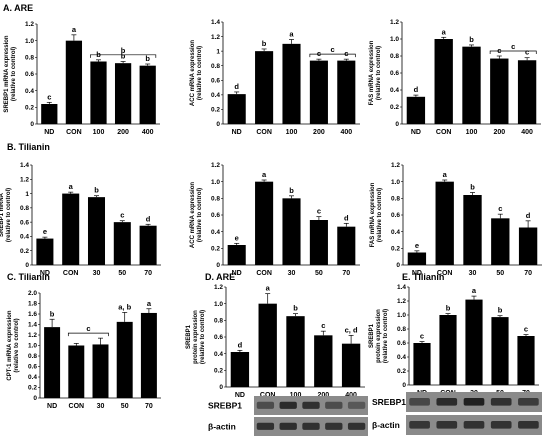 Image resolution: width=550 pixels, height=438 pixels. What do you see at coordinates (332, 55) in the screenshot?
I see `significance-bracket` at bounding box center [332, 55].